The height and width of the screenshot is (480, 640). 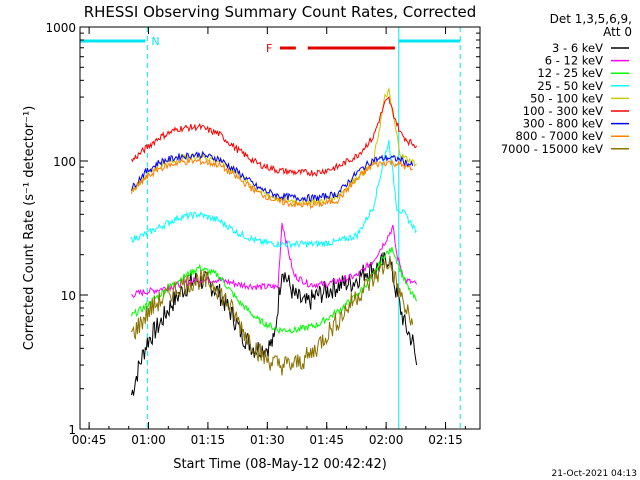 I want to click on y-tick-label-3: 1000, so click(x=60, y=28).